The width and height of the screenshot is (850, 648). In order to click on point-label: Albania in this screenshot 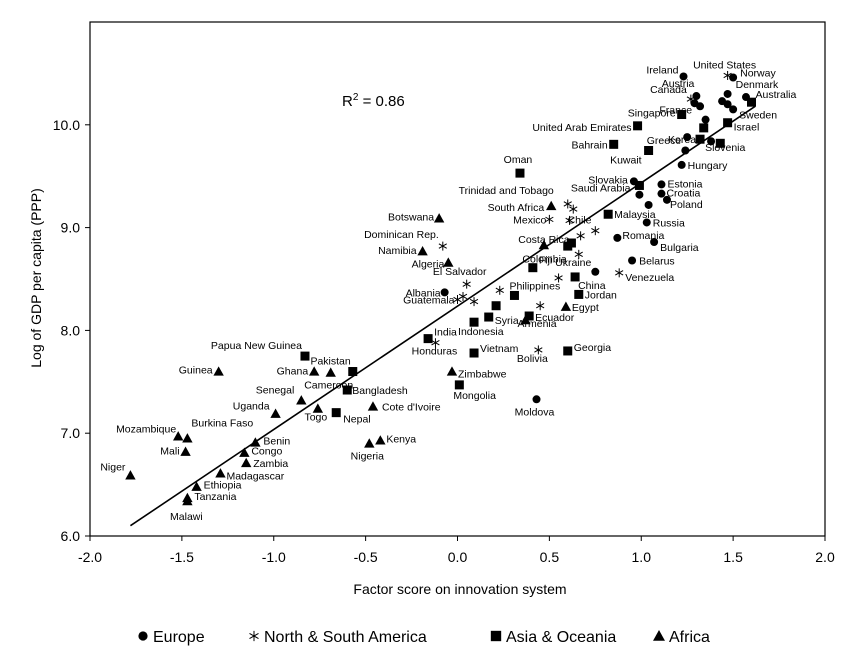, I will do `click(423, 293)`.